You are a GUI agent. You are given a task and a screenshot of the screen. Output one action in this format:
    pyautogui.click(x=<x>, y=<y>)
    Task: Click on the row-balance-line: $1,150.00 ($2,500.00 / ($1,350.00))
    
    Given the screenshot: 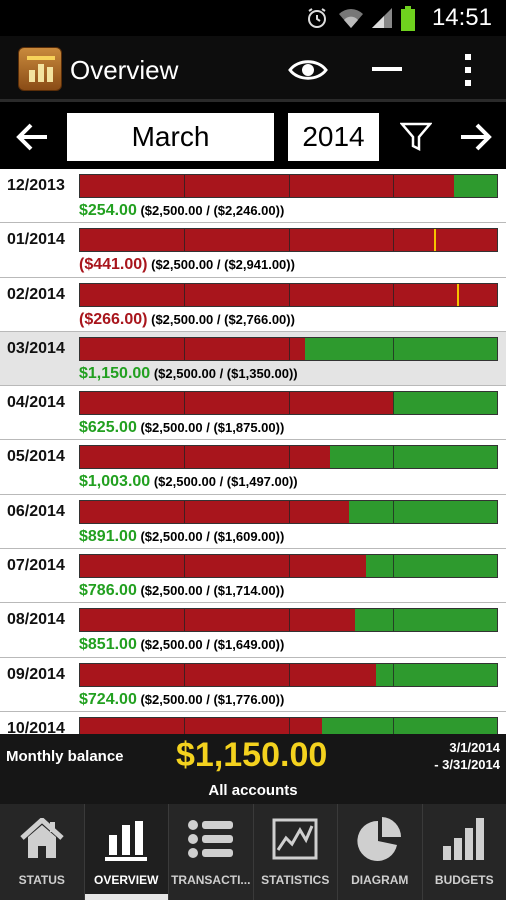 What is the action you would take?
    pyautogui.click(x=188, y=374)
    